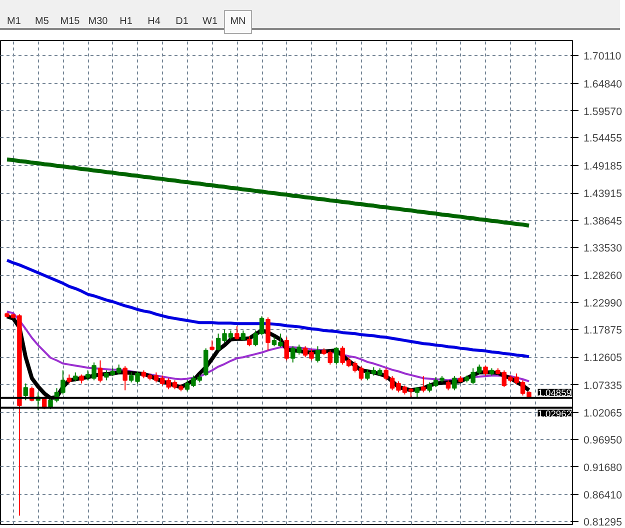  What do you see at coordinates (555, 393) in the screenshot?
I see `ref-line-label: 1.04859` at bounding box center [555, 393].